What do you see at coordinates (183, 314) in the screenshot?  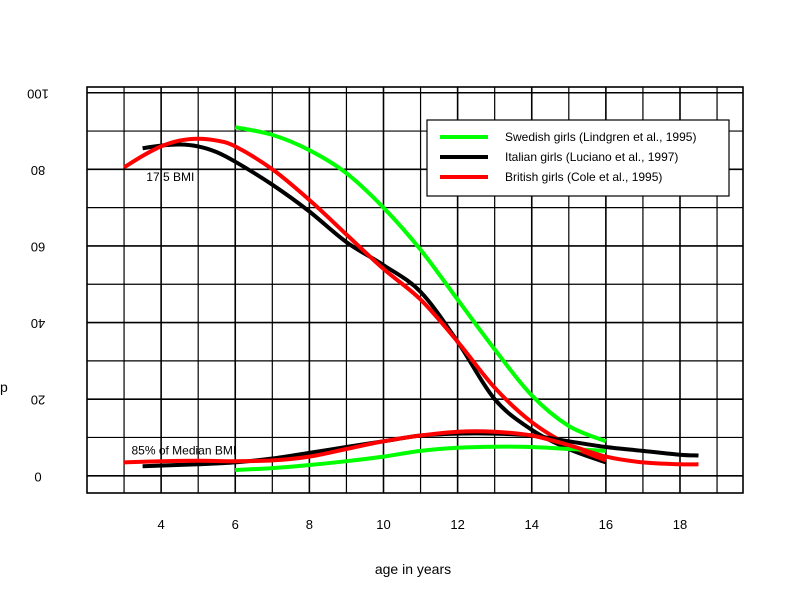 I see `annotations: 17.5 BMI 85% of Median BMI` at bounding box center [183, 314].